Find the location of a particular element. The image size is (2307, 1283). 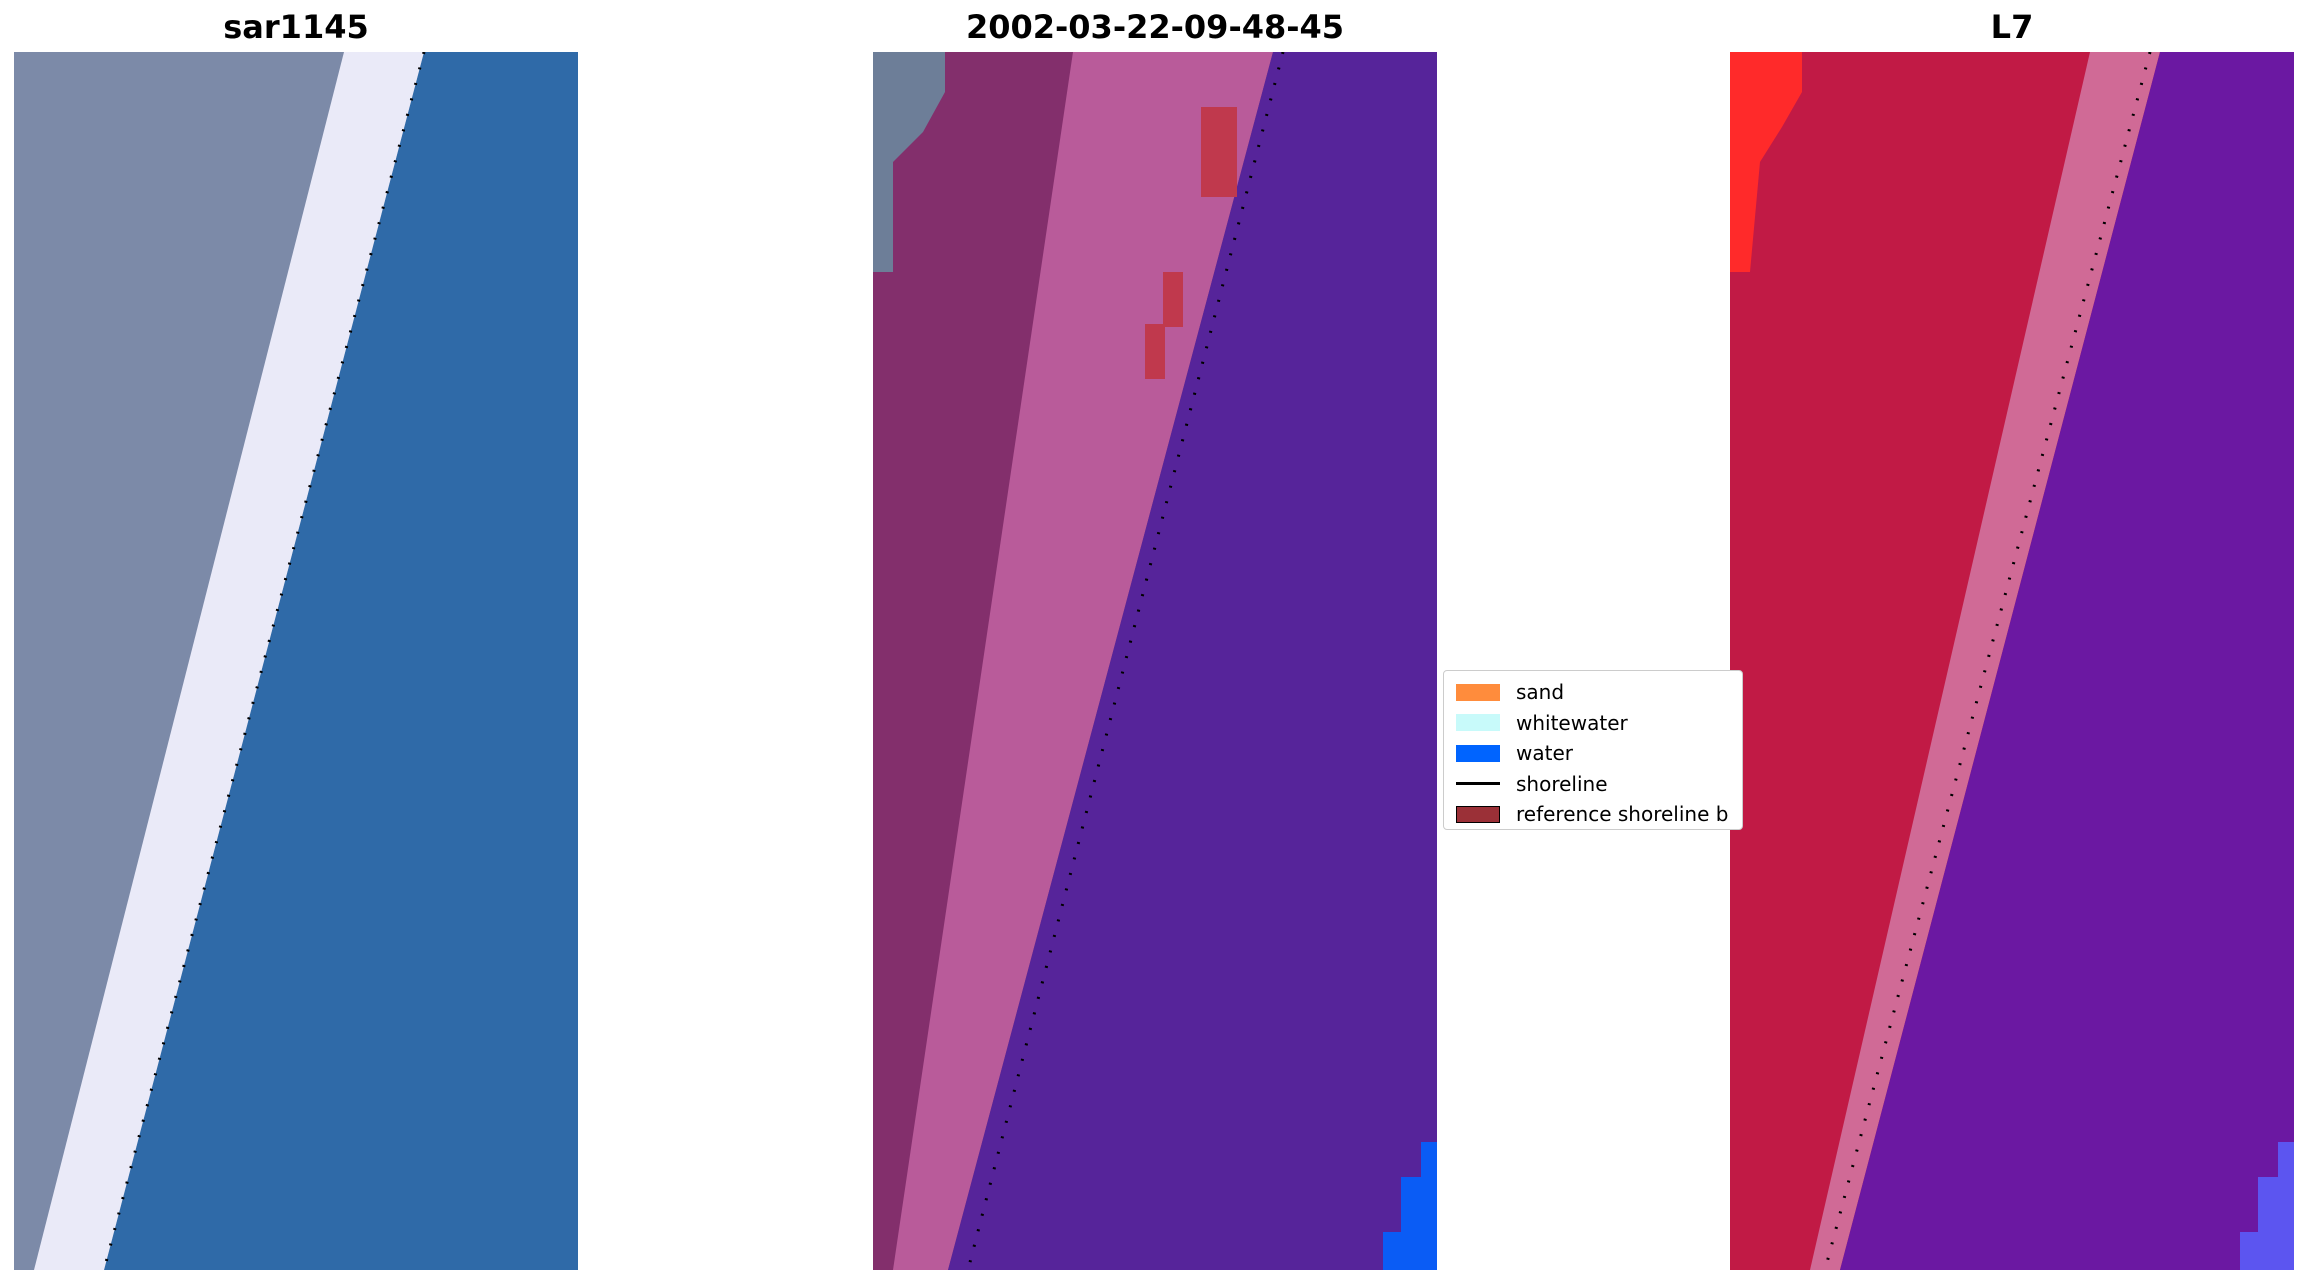

legend-label-water: water is located at coordinates (1544, 753).